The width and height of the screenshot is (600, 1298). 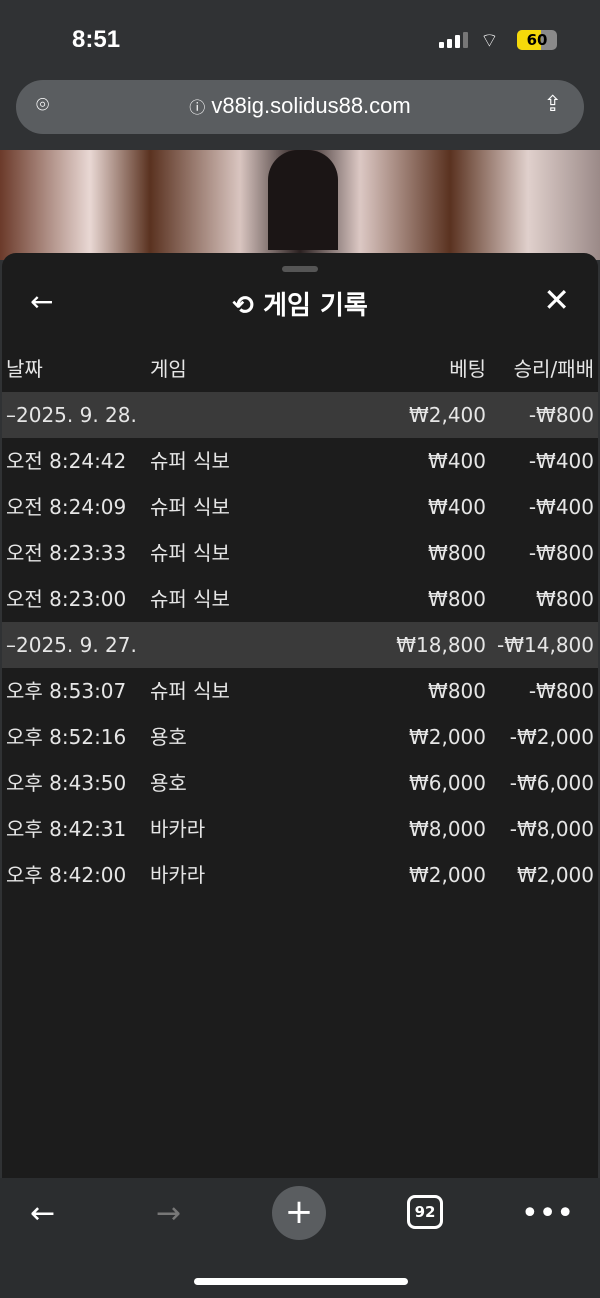 I want to click on forward-icon: →, so click(x=169, y=1213).